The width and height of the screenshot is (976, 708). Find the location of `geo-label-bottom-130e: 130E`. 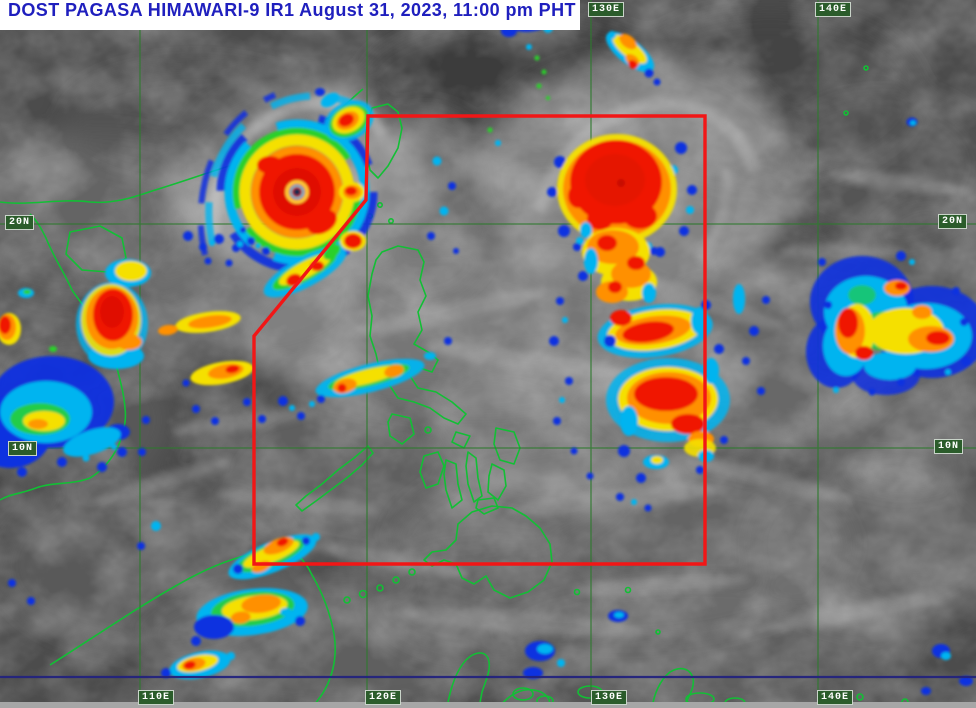

geo-label-bottom-130e: 130E is located at coordinates (609, 697).